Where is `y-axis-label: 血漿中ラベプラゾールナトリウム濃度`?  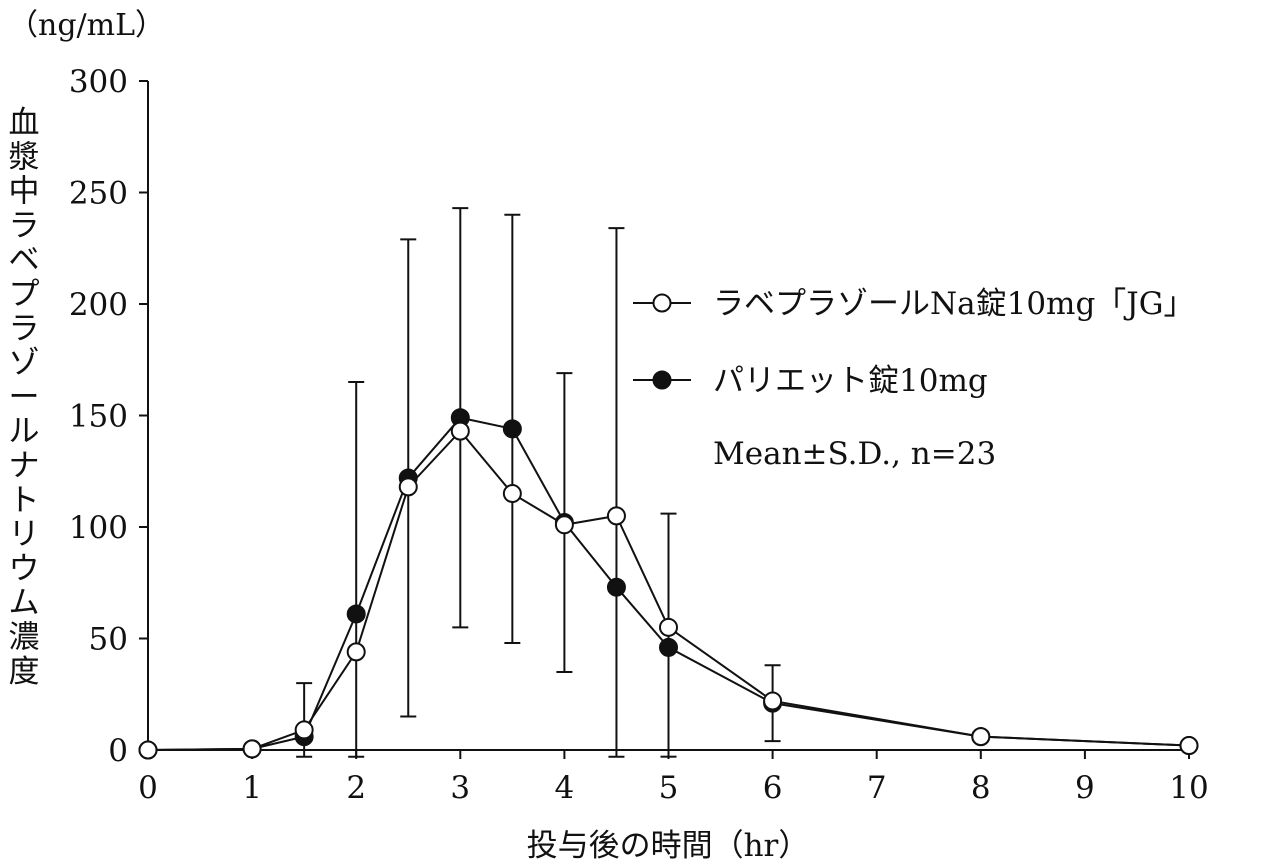
y-axis-label: 血漿中ラベプラゾールナトリウム濃度 is located at coordinates (24, 397).